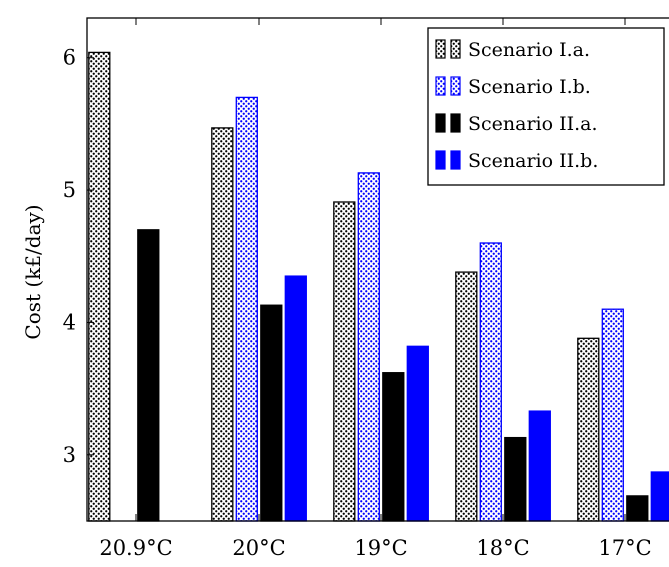 The height and width of the screenshot is (567, 669). What do you see at coordinates (69, 455) in the screenshot?
I see `y-tick-label: 3` at bounding box center [69, 455].